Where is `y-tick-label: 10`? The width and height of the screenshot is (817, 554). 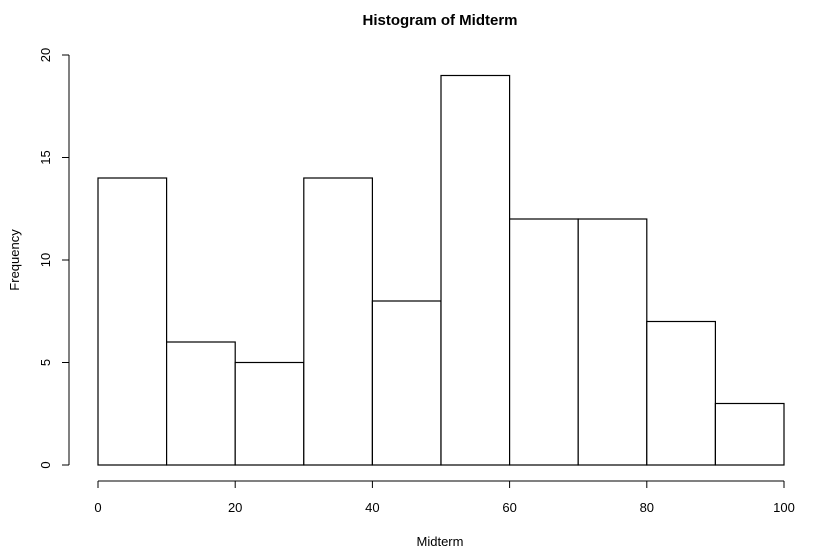 y-tick-label: 10 is located at coordinates (45, 260).